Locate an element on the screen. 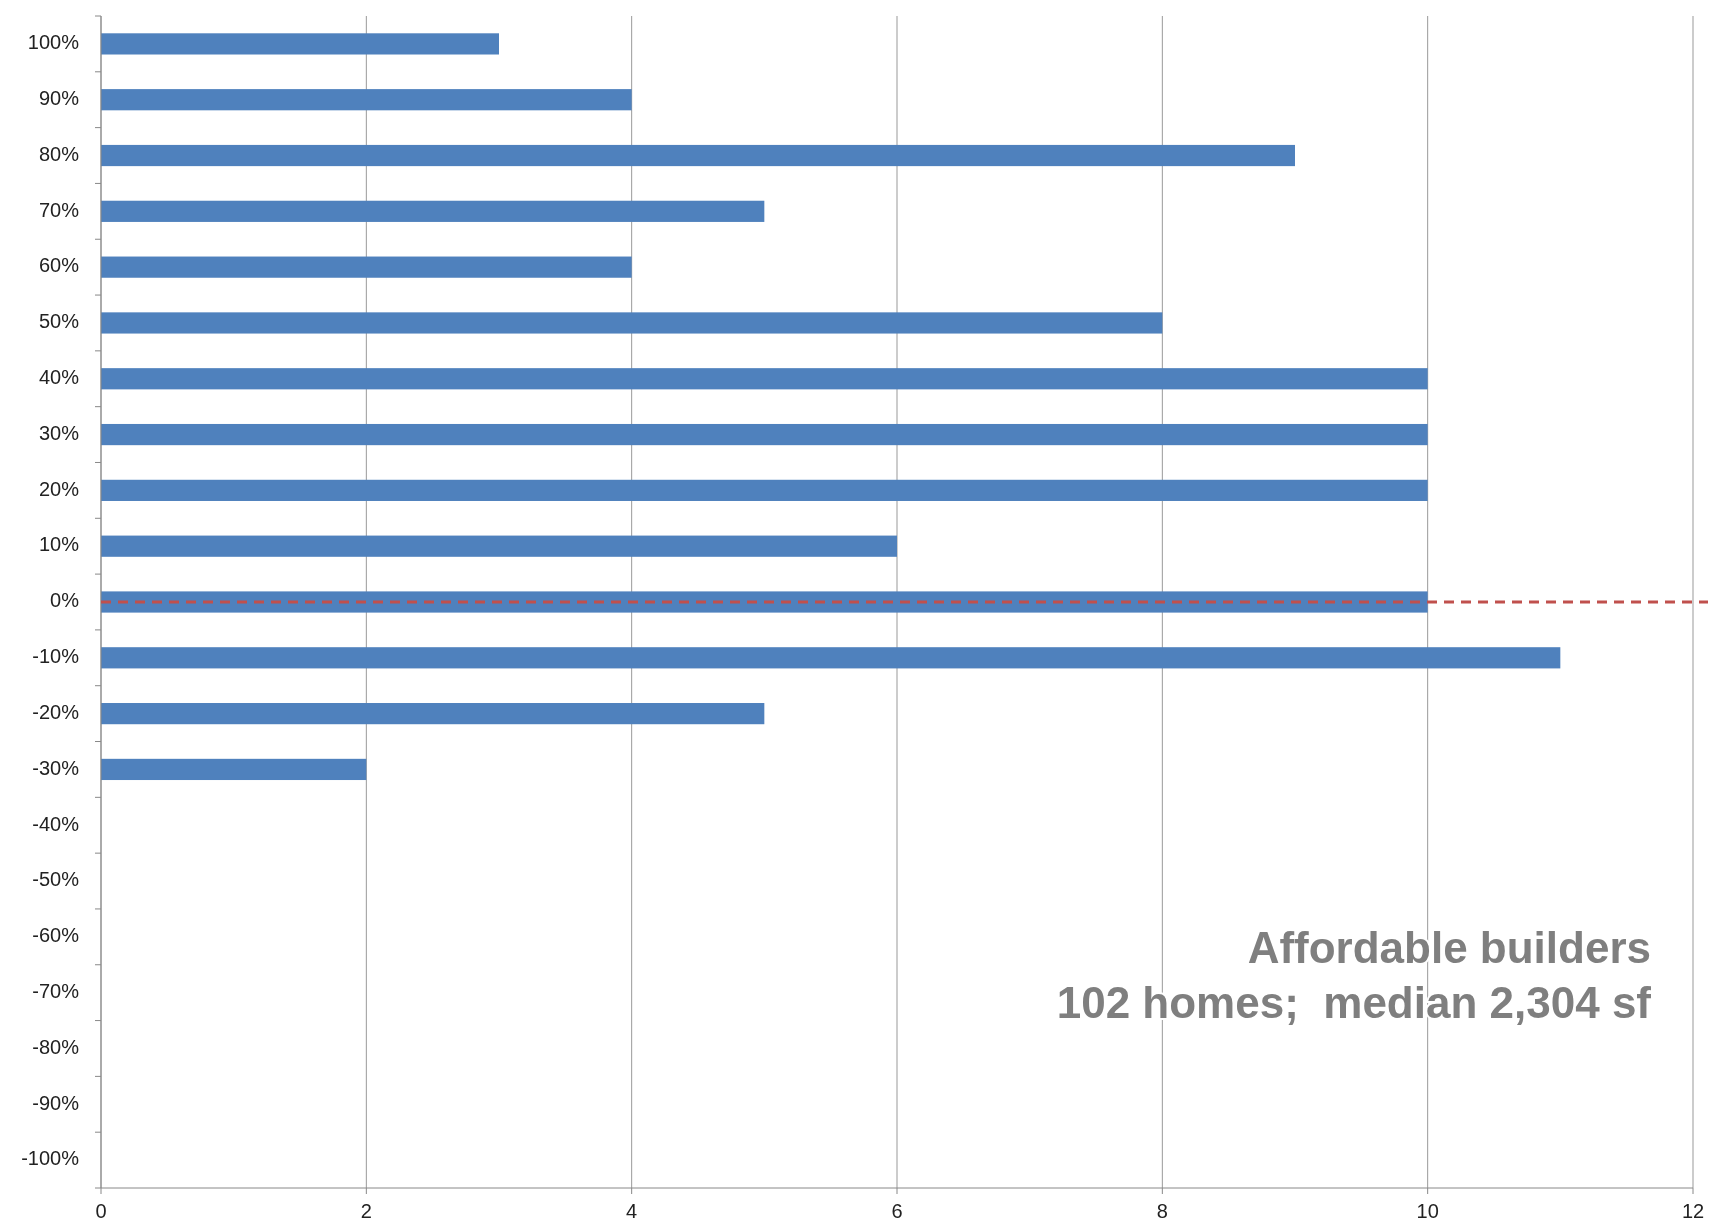 The height and width of the screenshot is (1224, 1717). y-tick-label: -20% is located at coordinates (56, 711).